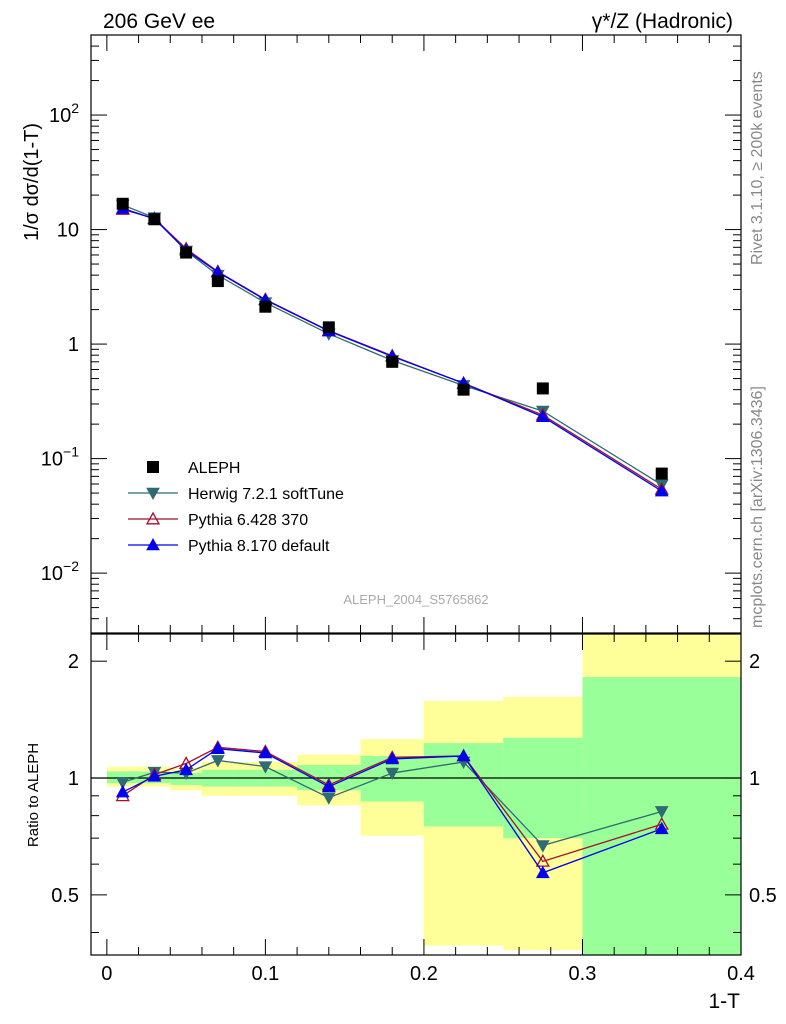 This screenshot has height=1024, width=786. Describe the element at coordinates (741, 974) in the screenshot. I see `x-tick-label: 0.4` at that location.